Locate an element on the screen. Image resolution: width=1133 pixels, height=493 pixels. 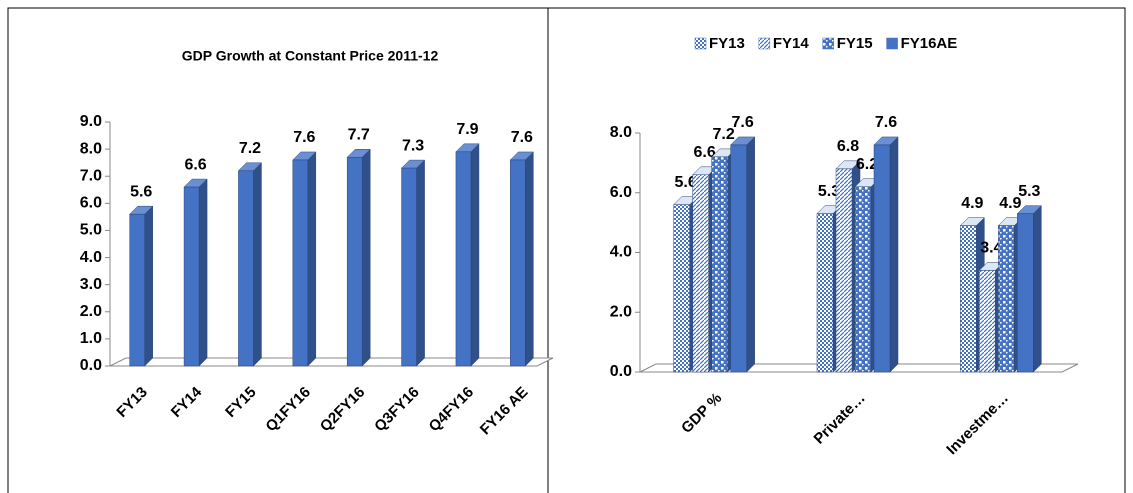
legend-label: FY15 is located at coordinates (855, 43).